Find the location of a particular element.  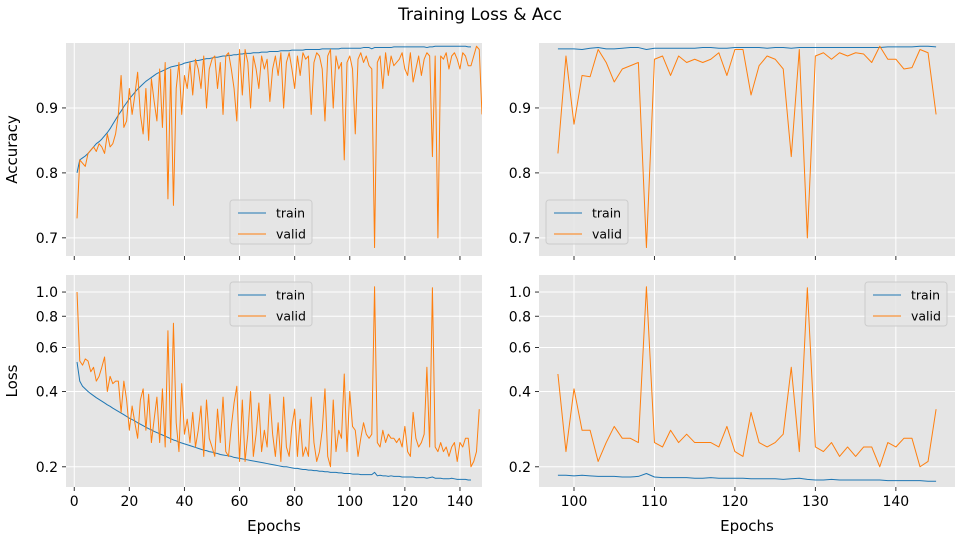

figure-title: Training Loss & Acc is located at coordinates (479, 15).